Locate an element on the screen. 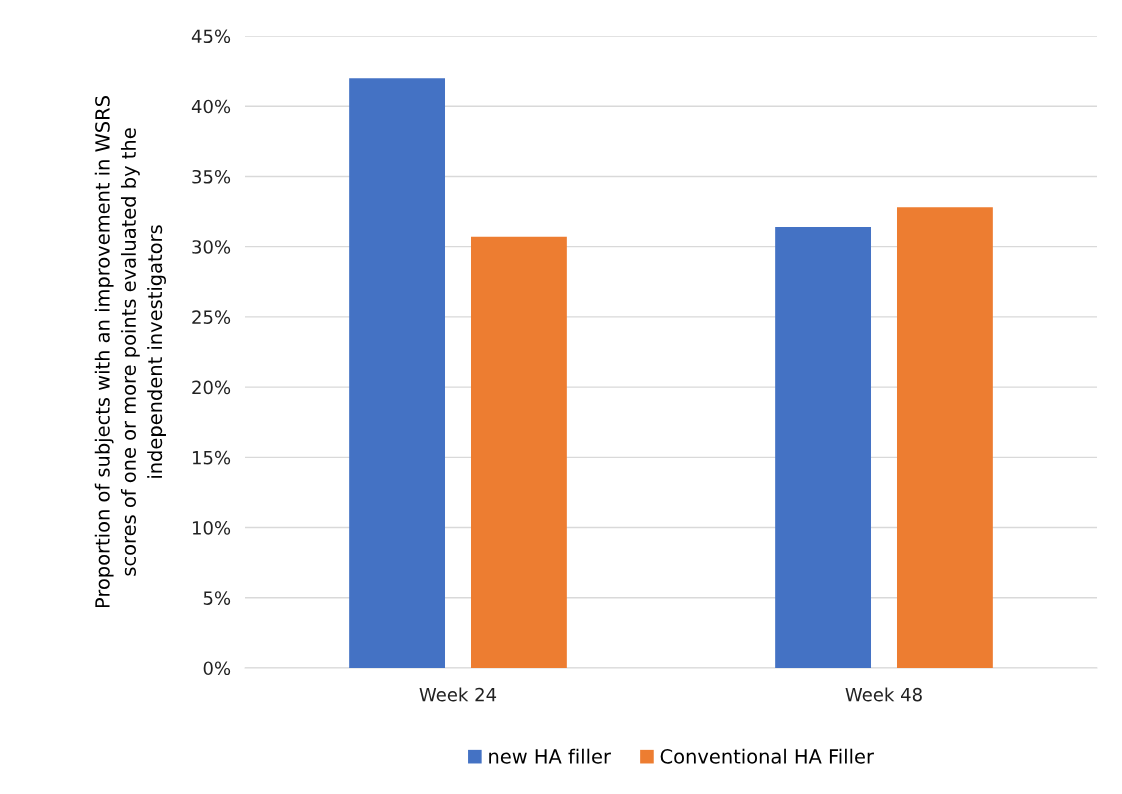  y-axis-title: Proportion of subjects with an improvement in WSRS scores of one or more points evaluated by the independent investigators is located at coordinates (130, 352).